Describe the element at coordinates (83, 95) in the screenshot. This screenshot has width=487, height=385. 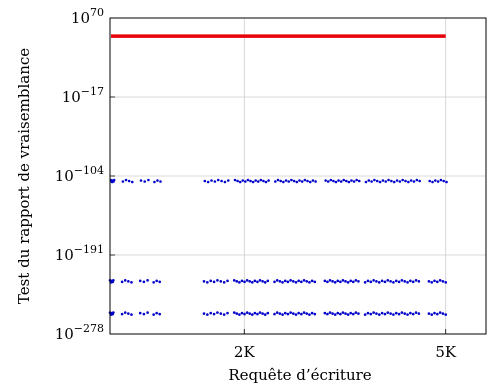
I see `y-tick-label: 10−17` at that location.